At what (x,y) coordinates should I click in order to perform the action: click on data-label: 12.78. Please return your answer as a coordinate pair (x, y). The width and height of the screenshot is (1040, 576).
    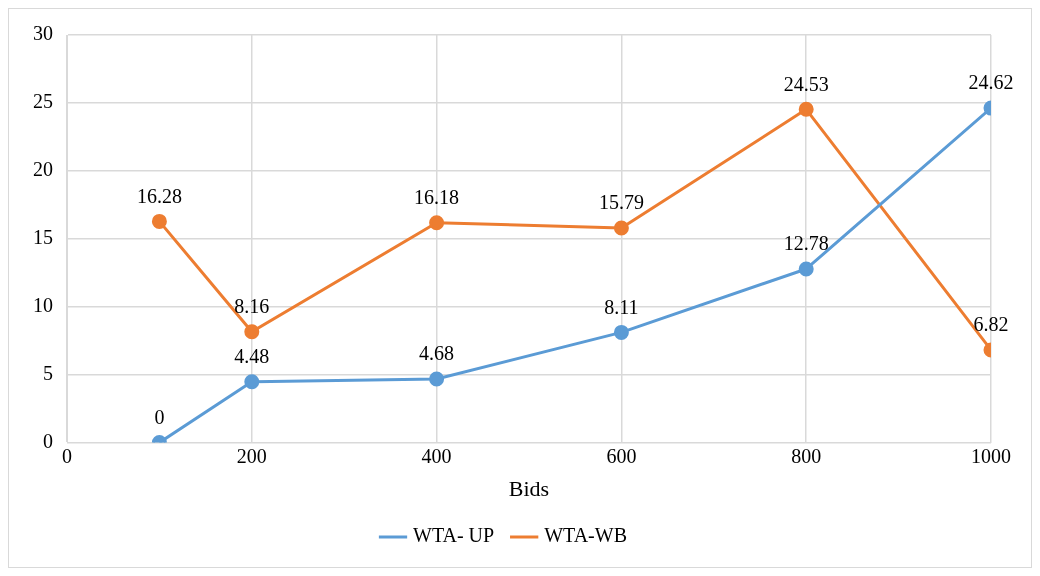
    Looking at the image, I should click on (806, 243).